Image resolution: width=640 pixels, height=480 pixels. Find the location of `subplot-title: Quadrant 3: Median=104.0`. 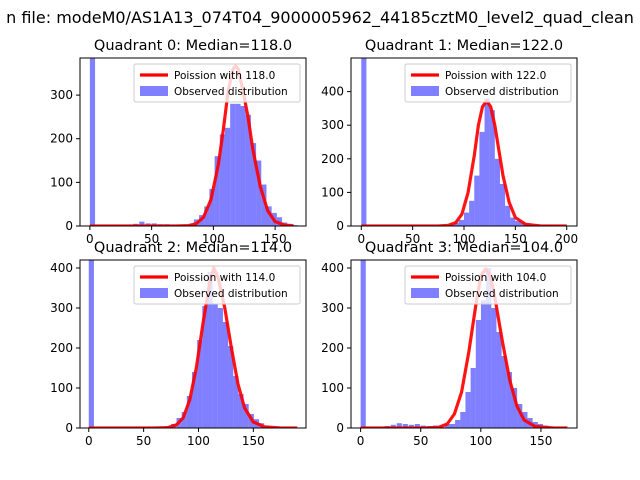

subplot-title: Quadrant 3: Median=104.0 is located at coordinates (464, 248).